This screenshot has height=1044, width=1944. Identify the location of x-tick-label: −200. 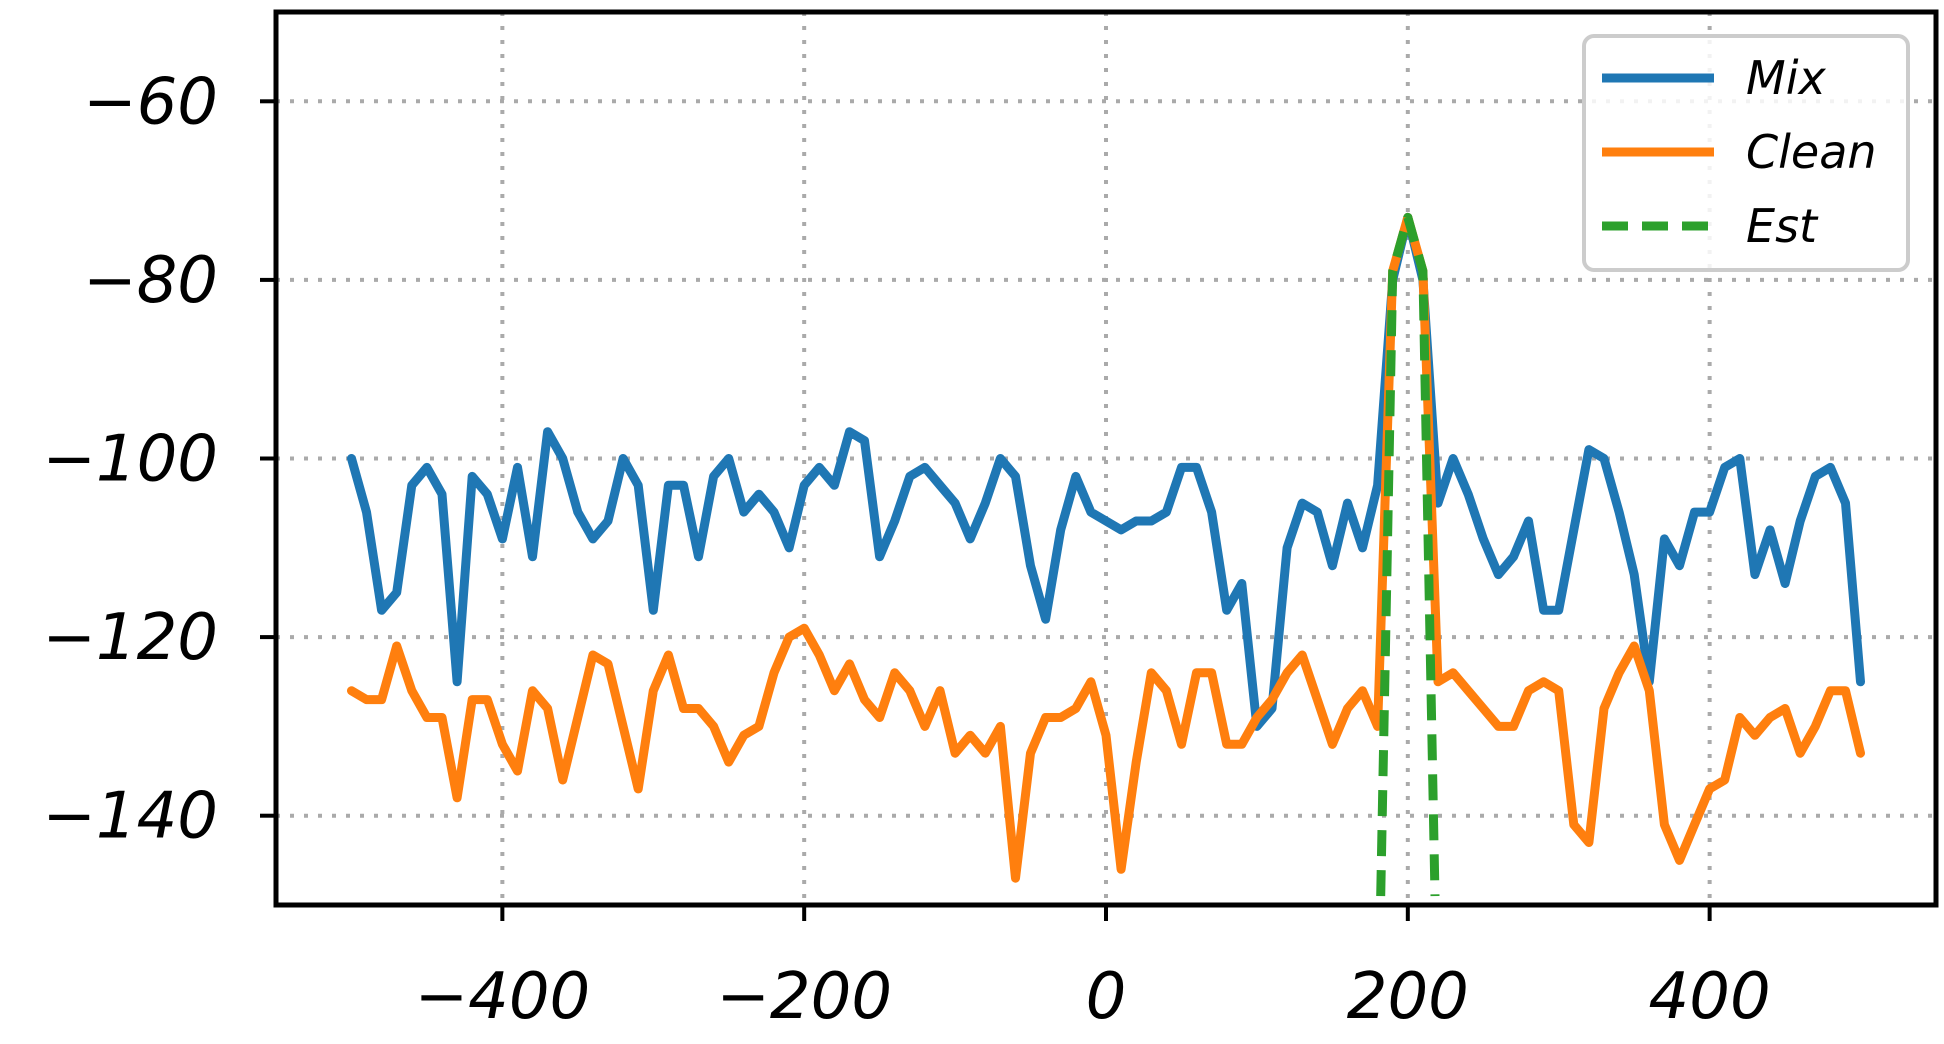
(804, 997).